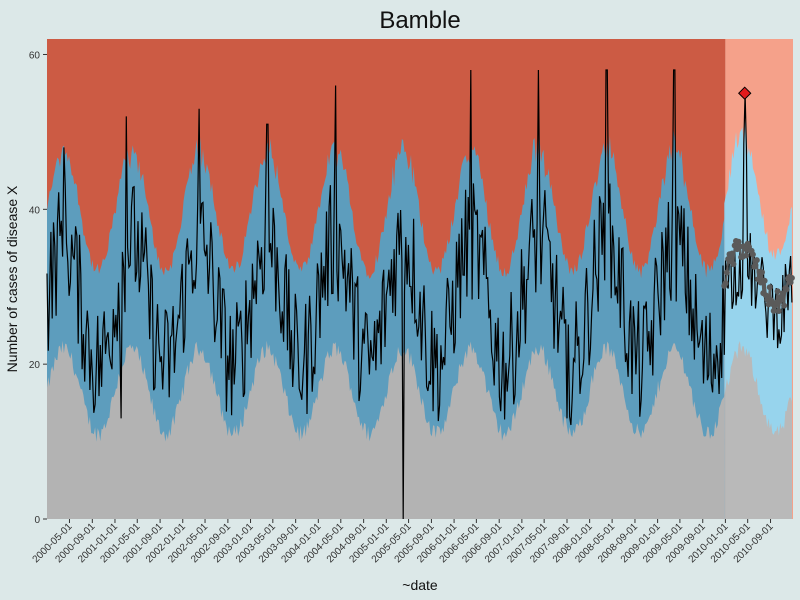  I want to click on y-tick-label: 20, so click(35, 365).